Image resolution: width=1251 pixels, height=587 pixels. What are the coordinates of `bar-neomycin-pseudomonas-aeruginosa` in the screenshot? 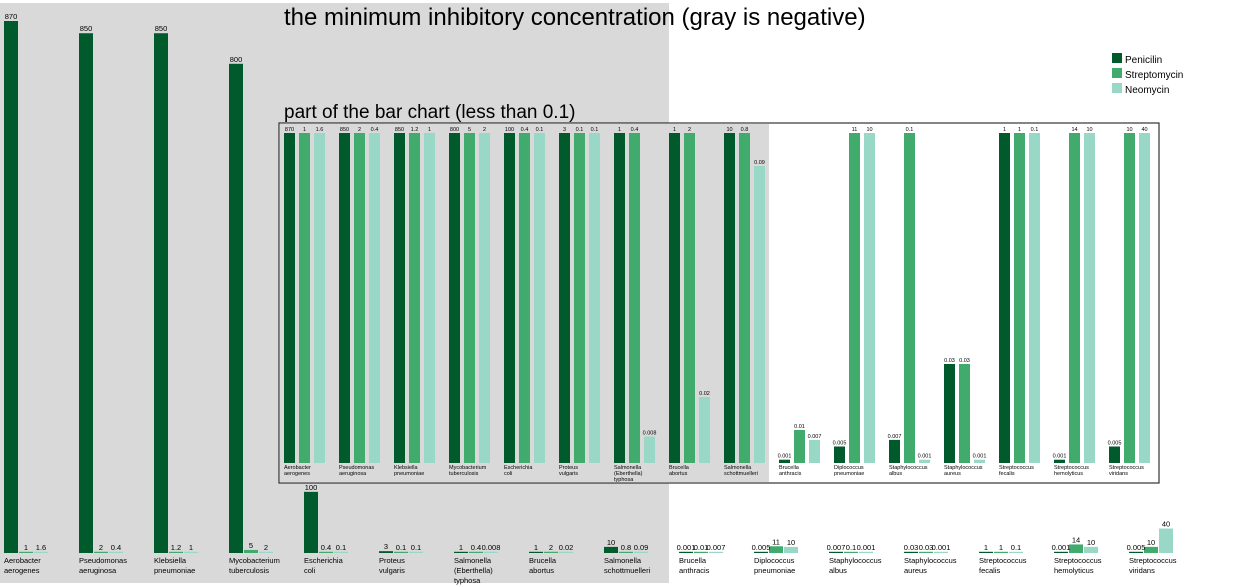 It's located at (116, 552).